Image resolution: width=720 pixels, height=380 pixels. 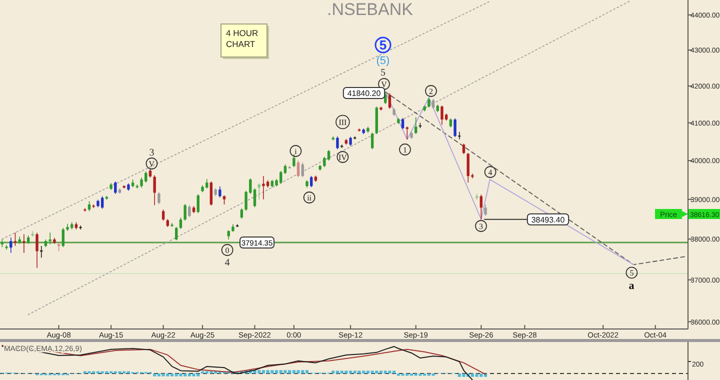 I want to click on annotation: 2, so click(x=431, y=91).